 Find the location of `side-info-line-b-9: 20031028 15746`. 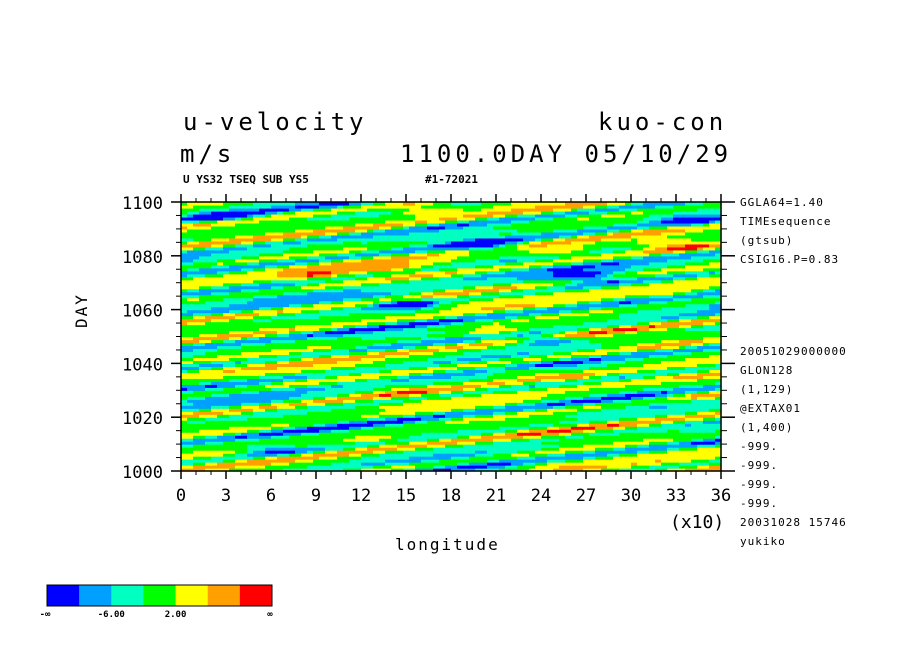

side-info-line-b-9: 20031028 15746 is located at coordinates (793, 522).